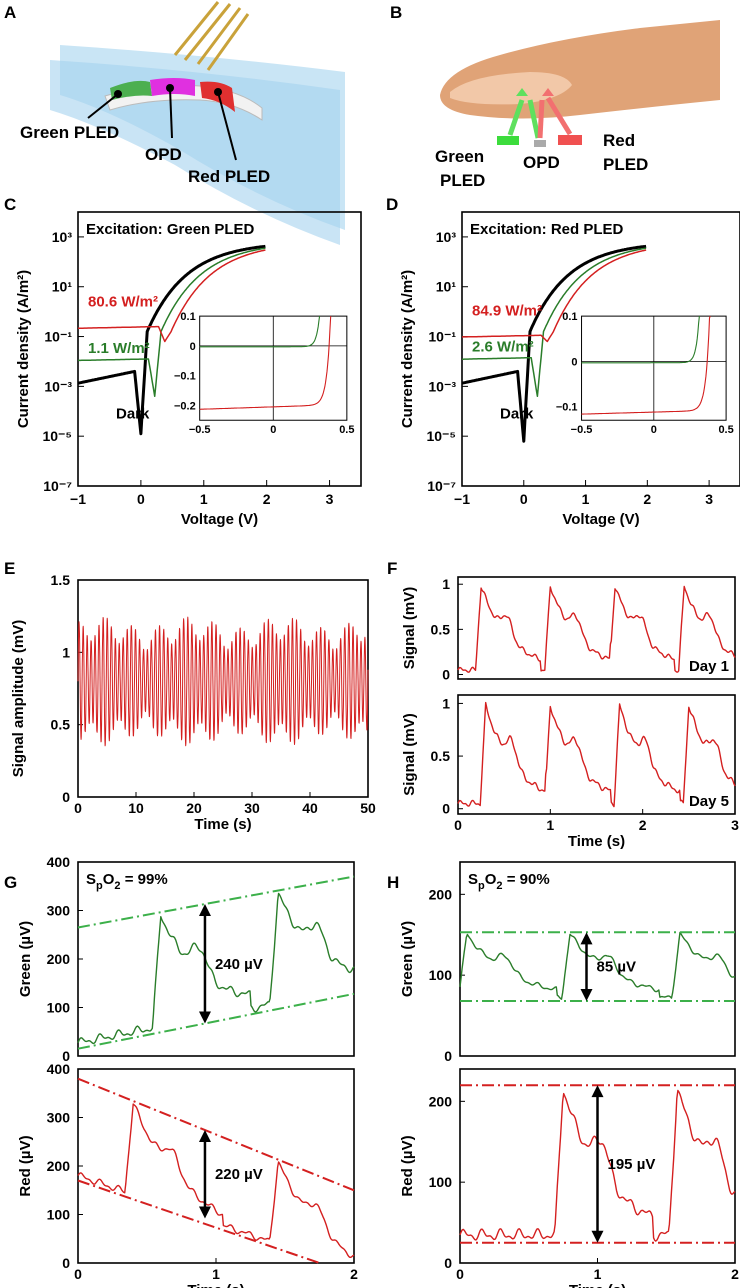 This screenshot has width=740, height=1288. I want to click on amplitude-label: 195 µV, so click(632, 1164).